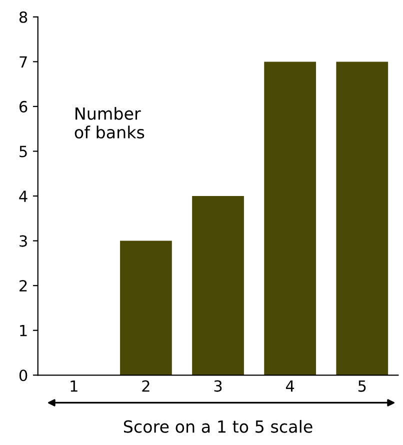 The image size is (403, 445). Describe the element at coordinates (218, 426) in the screenshot. I see `x-axis-title: Score on a 1 to 5 scale` at that location.